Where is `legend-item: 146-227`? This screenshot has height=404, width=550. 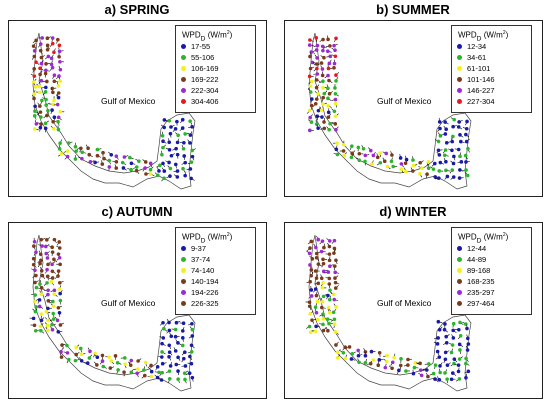
legend-item: 146-227 is located at coordinates (493, 90).